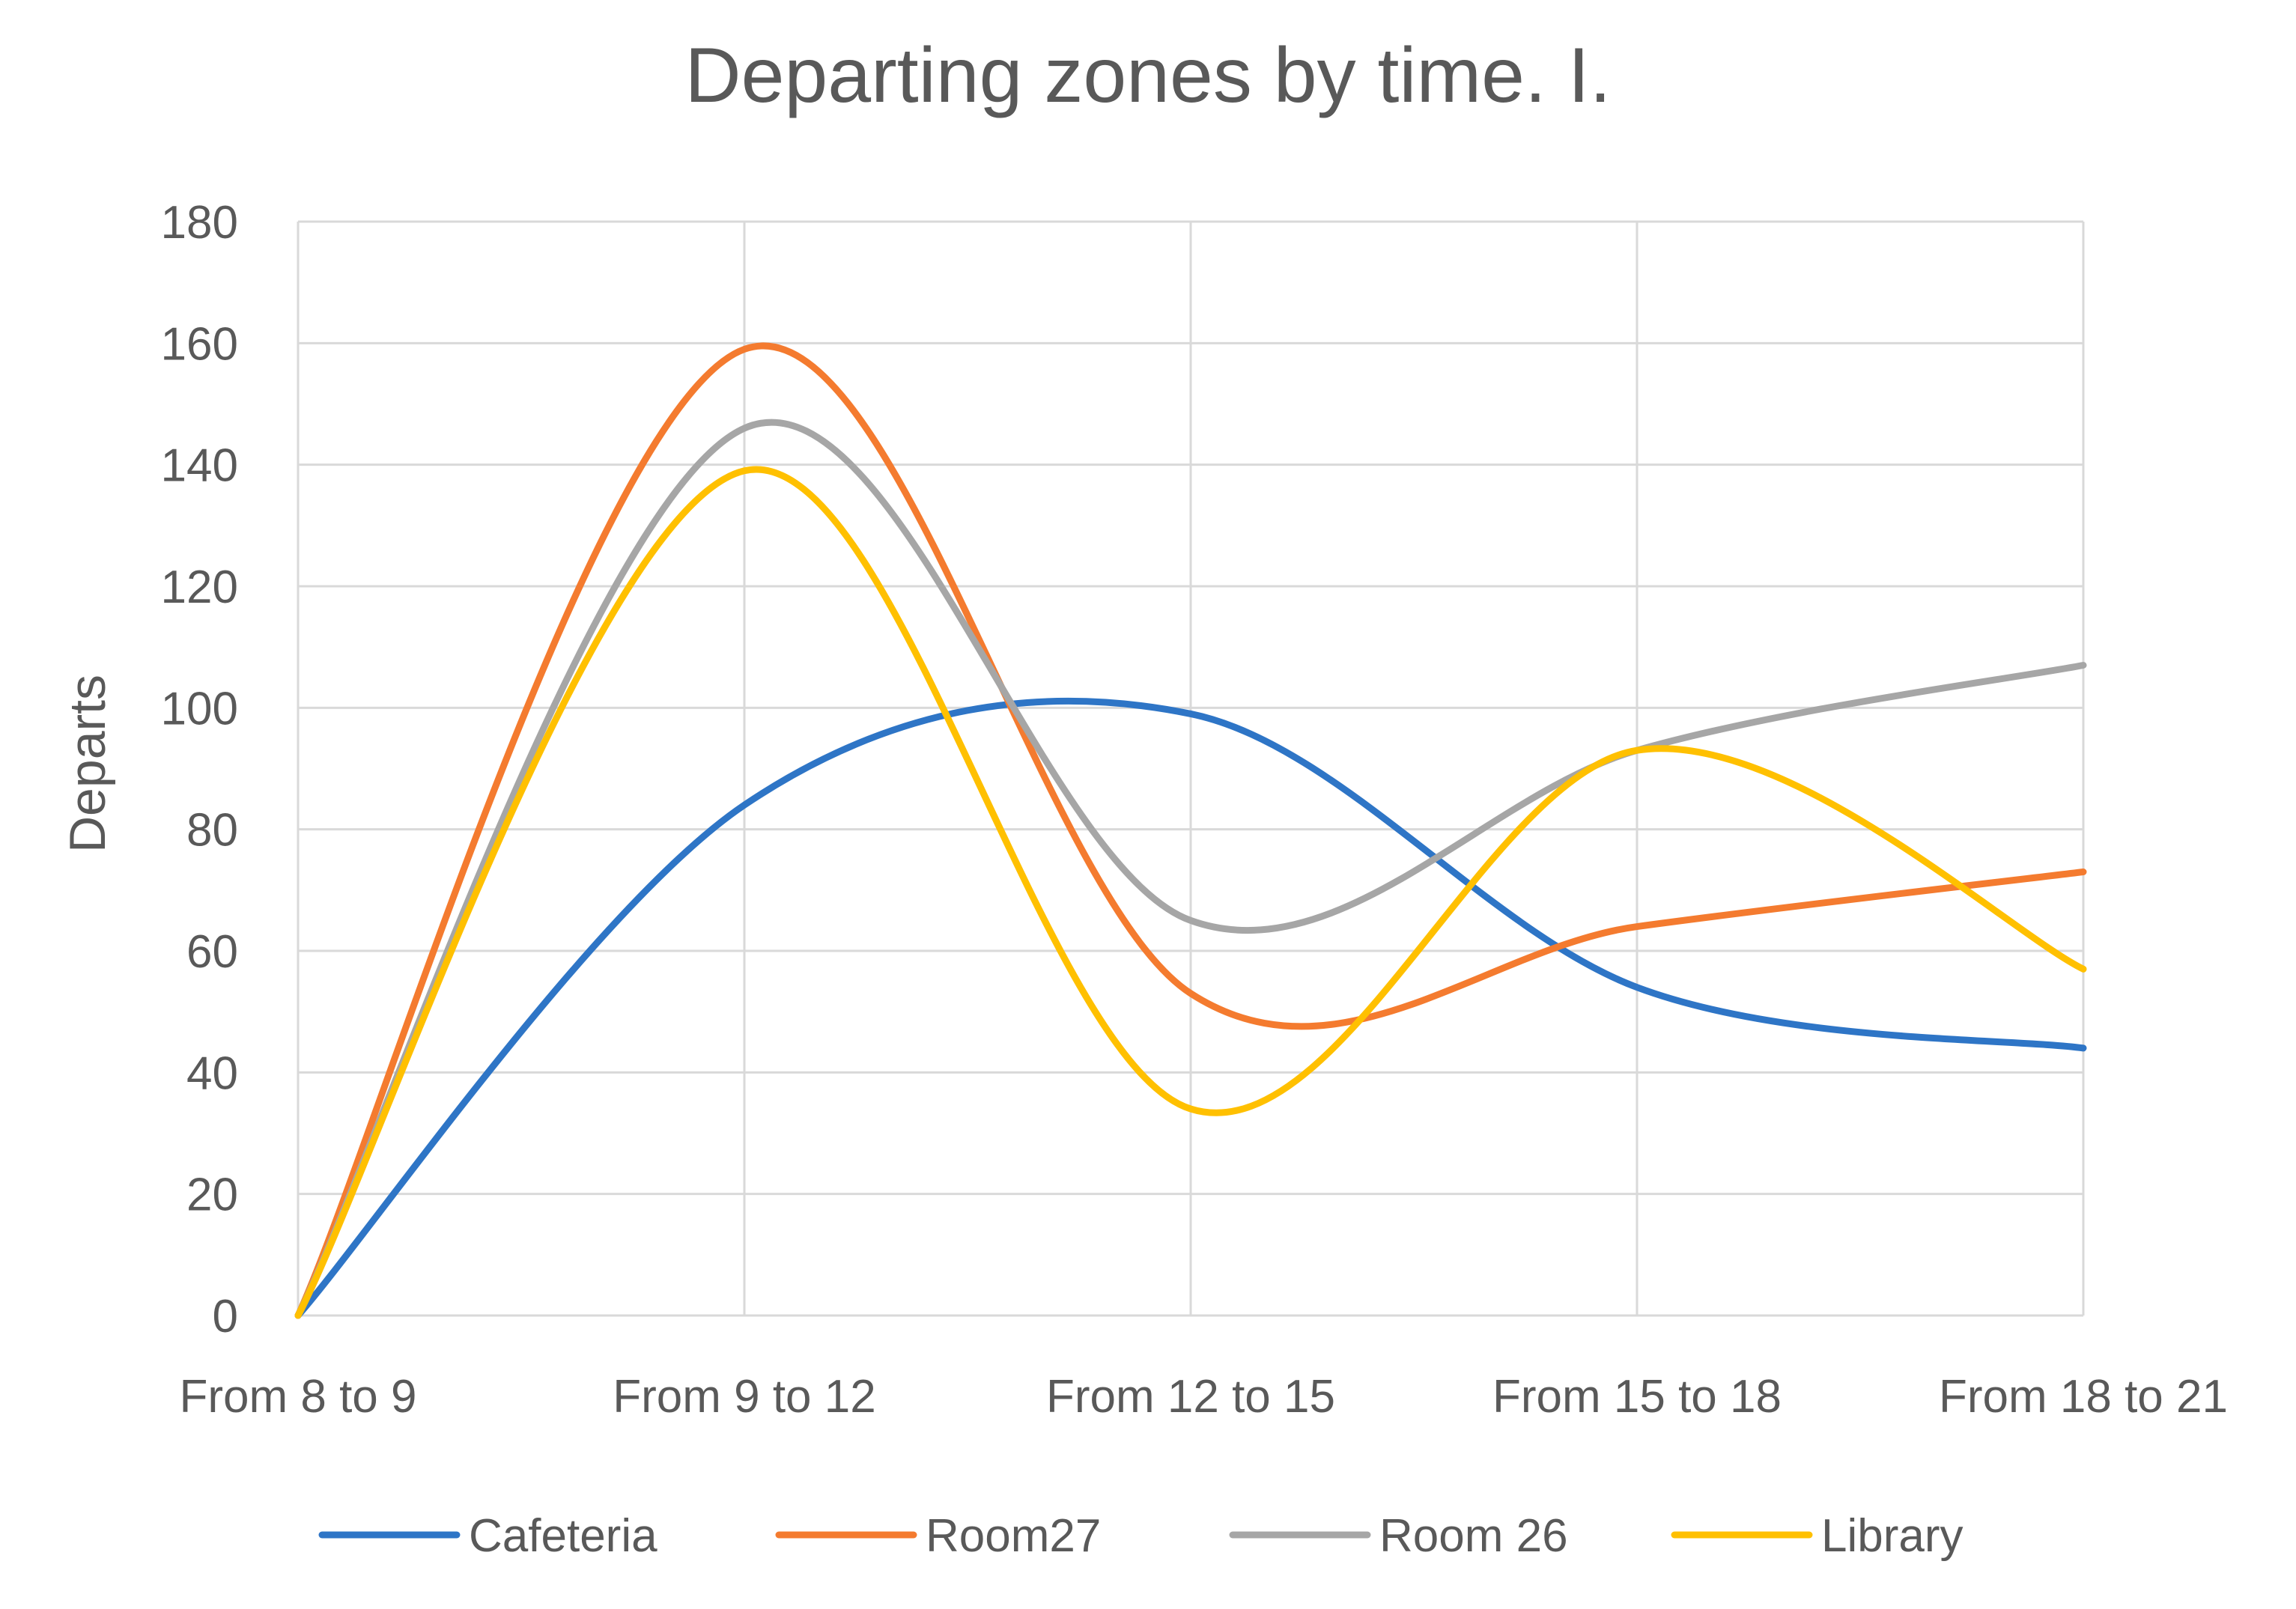  I want to click on y-tick-label: 160, so click(199, 344).